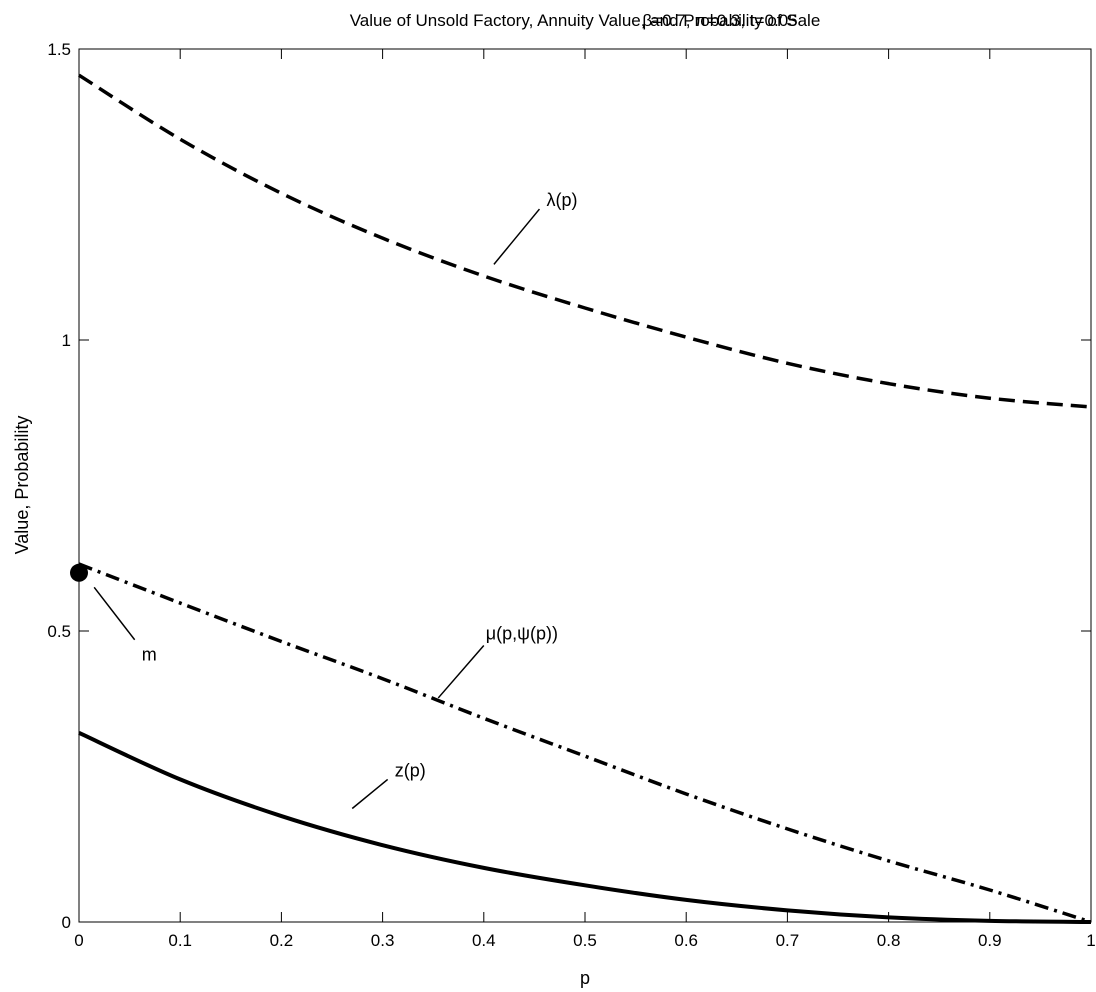  What do you see at coordinates (79, 572) in the screenshot?
I see `marker-point` at bounding box center [79, 572].